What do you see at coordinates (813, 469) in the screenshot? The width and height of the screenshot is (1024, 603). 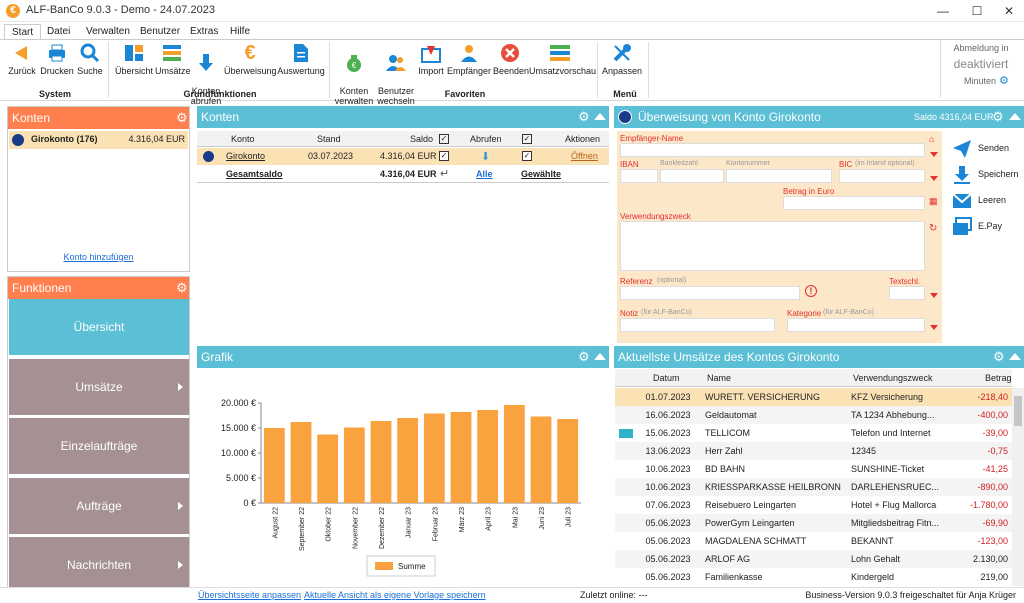 I see `table-row: 10.06.2023 BD BAHN SUNSHINE-Ticket -41,25` at bounding box center [813, 469].